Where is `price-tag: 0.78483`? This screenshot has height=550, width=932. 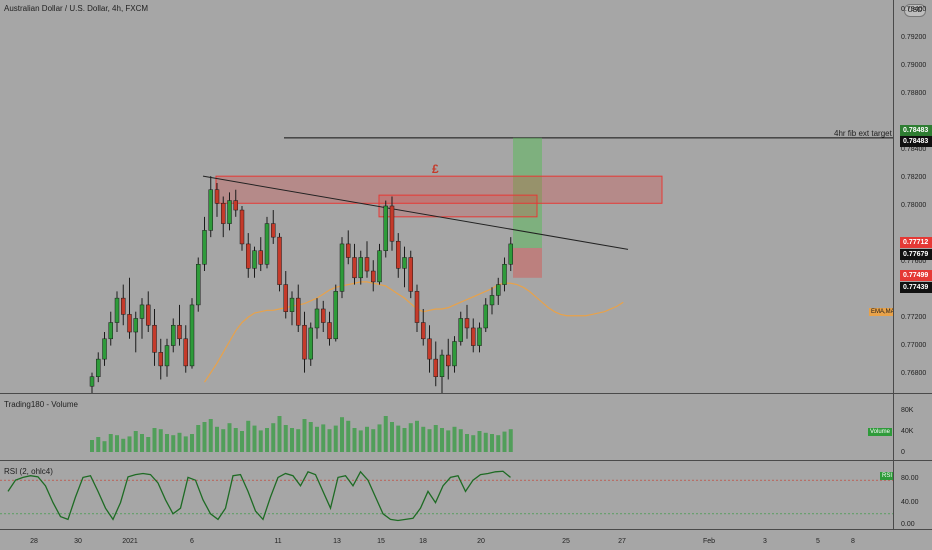
price-tag: 0.78483 is located at coordinates (916, 141).